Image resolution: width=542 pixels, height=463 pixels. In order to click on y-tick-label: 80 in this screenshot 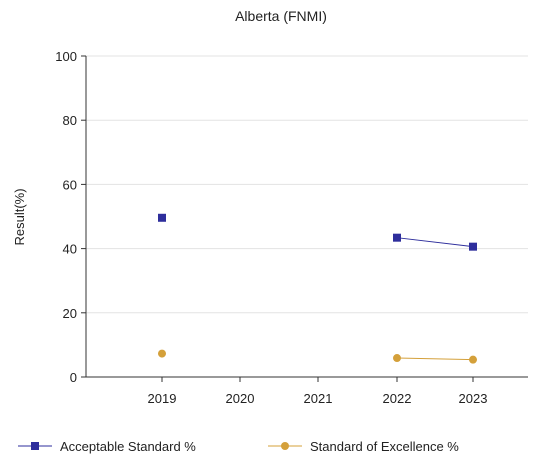, I will do `click(70, 120)`.